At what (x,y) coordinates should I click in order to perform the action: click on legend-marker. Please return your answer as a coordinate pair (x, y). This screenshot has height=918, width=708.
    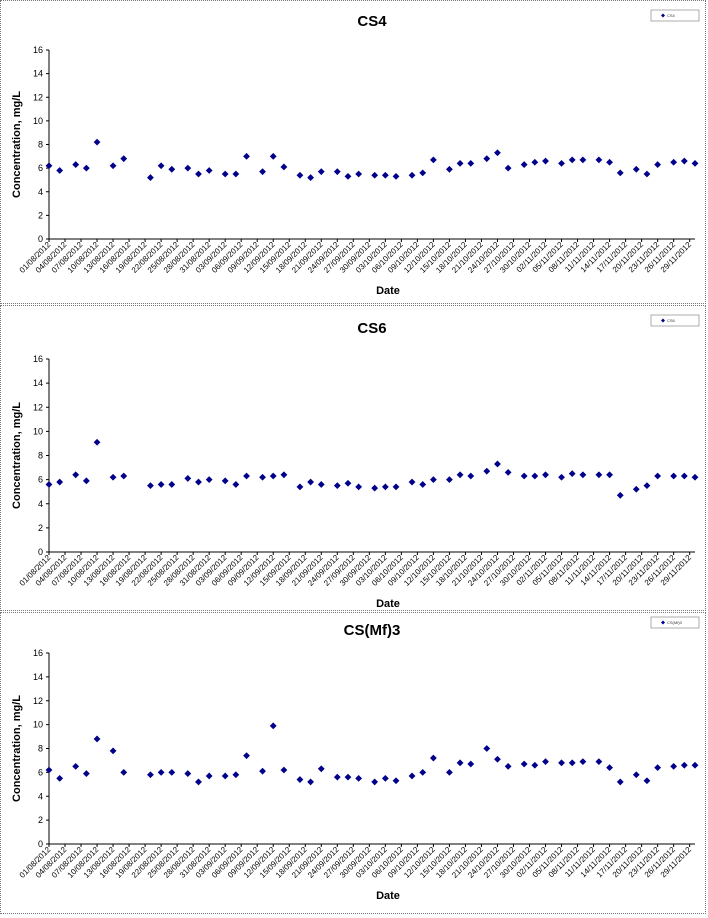
    Looking at the image, I should click on (663, 15).